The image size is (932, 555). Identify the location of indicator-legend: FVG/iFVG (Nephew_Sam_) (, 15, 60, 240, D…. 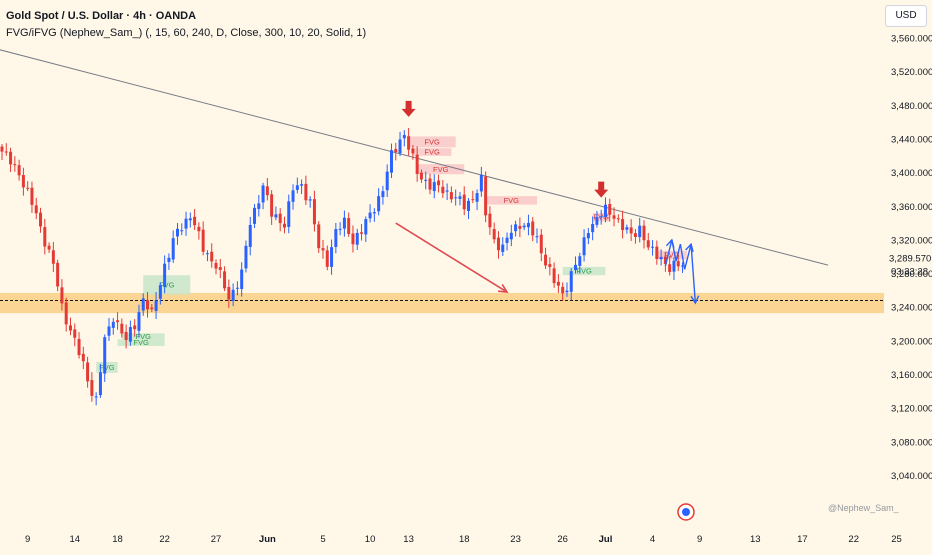
(186, 33).